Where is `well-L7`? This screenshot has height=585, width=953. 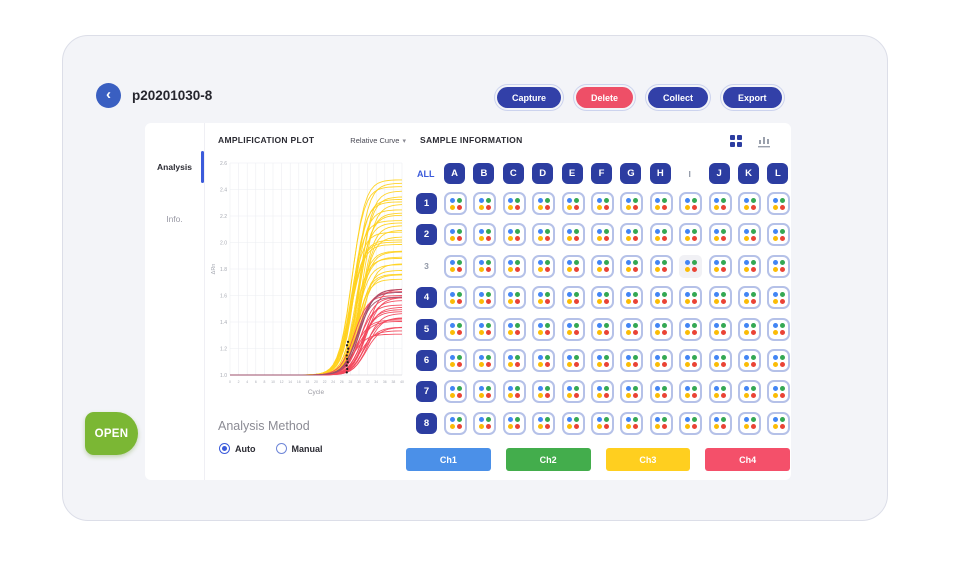 well-L7 is located at coordinates (779, 392).